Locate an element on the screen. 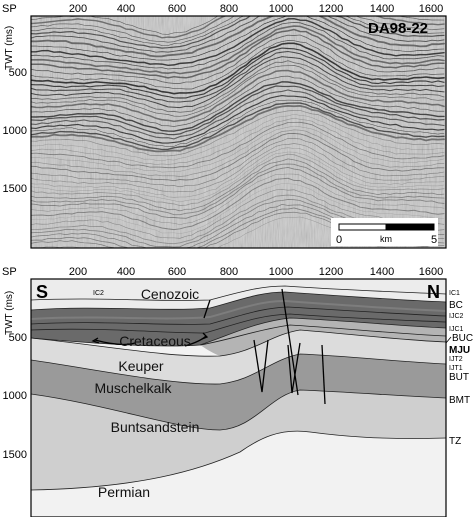 The height and width of the screenshot is (517, 474). twt-tick-labels-bottom: 500 1000 1500 is located at coordinates (15, 396).